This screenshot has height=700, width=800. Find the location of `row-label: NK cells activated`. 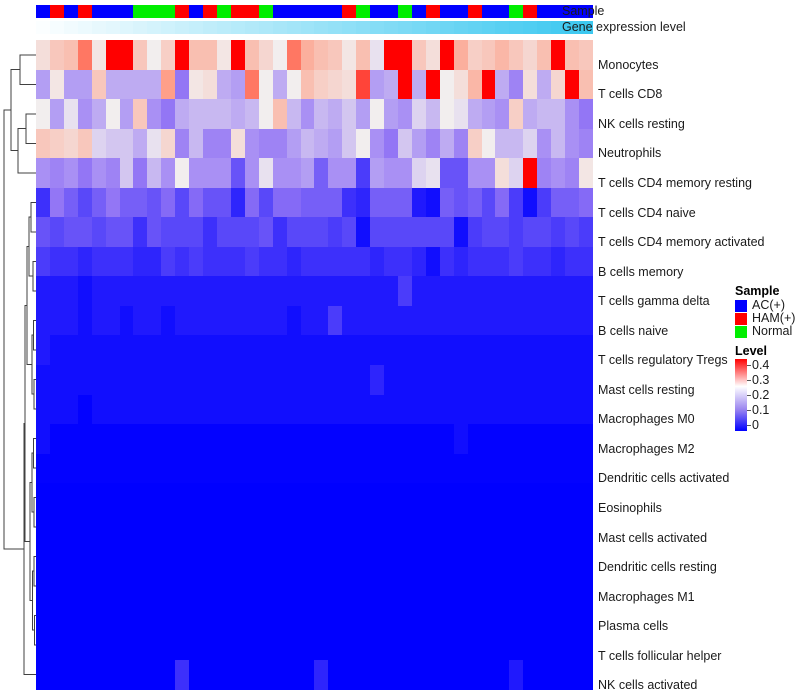

row-label: NK cells activated is located at coordinates (648, 685).